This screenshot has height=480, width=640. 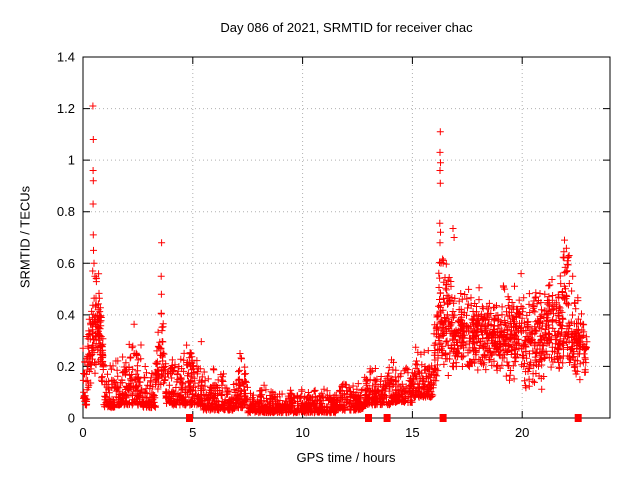 I want to click on y-tick-label: 0.8, so click(x=66, y=211).